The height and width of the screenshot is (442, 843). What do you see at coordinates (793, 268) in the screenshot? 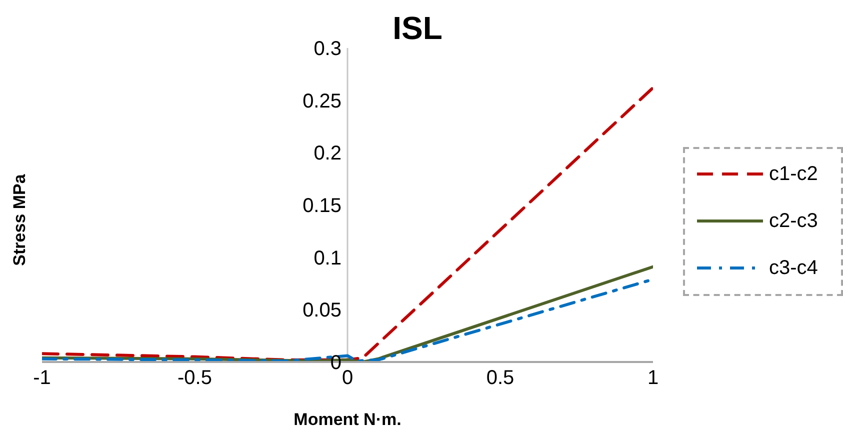
I see `legend-label: c3-c4` at bounding box center [793, 268].